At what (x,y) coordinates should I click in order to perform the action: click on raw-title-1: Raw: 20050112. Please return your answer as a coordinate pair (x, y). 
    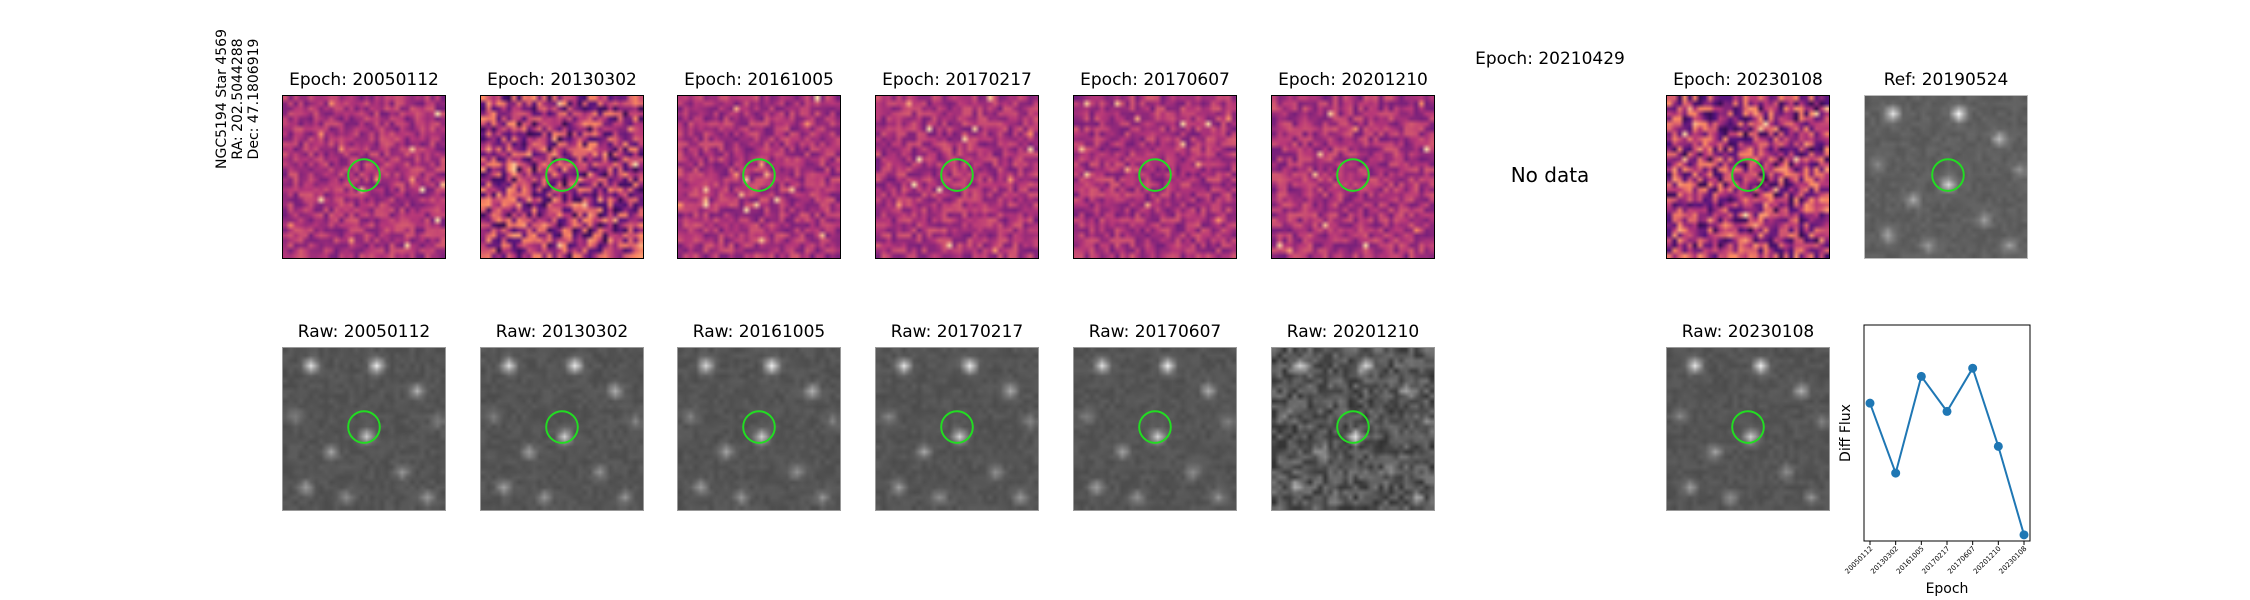
    Looking at the image, I should click on (364, 332).